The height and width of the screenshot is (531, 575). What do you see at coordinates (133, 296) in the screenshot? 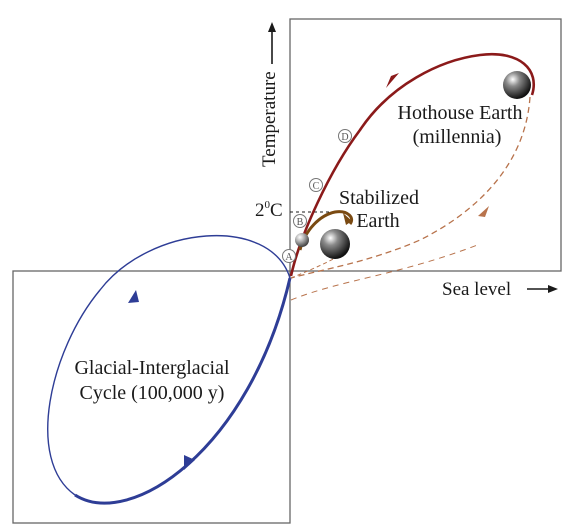
I see `glacial-cycle-arrow-up-icon` at bounding box center [133, 296].